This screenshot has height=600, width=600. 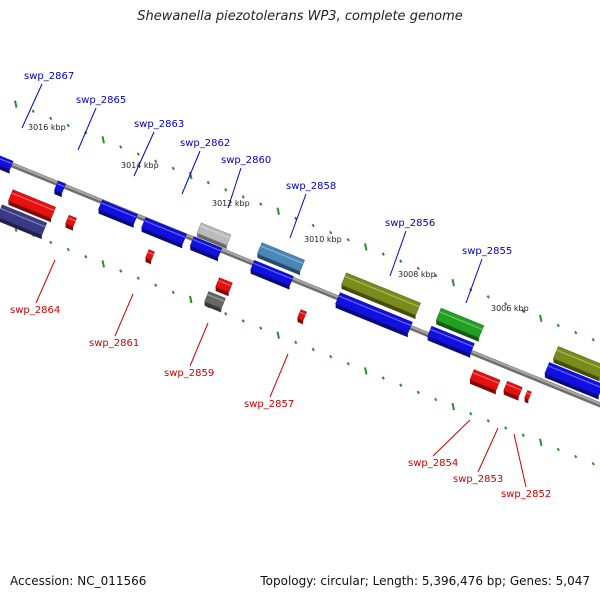 What do you see at coordinates (205, 143) in the screenshot?
I see `gene-label-top: swp_2862` at bounding box center [205, 143].